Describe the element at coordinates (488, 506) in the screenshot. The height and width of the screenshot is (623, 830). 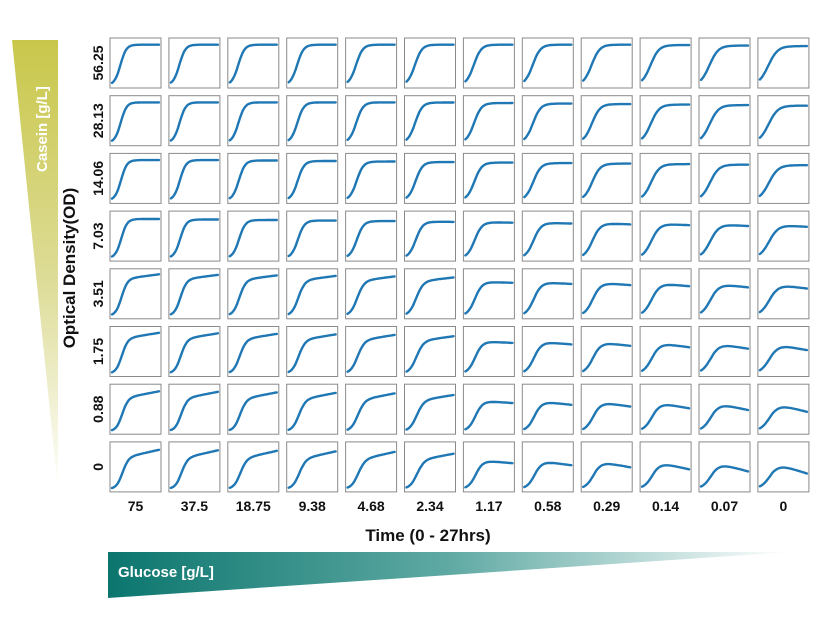
I see `column-label: 1.17` at that location.